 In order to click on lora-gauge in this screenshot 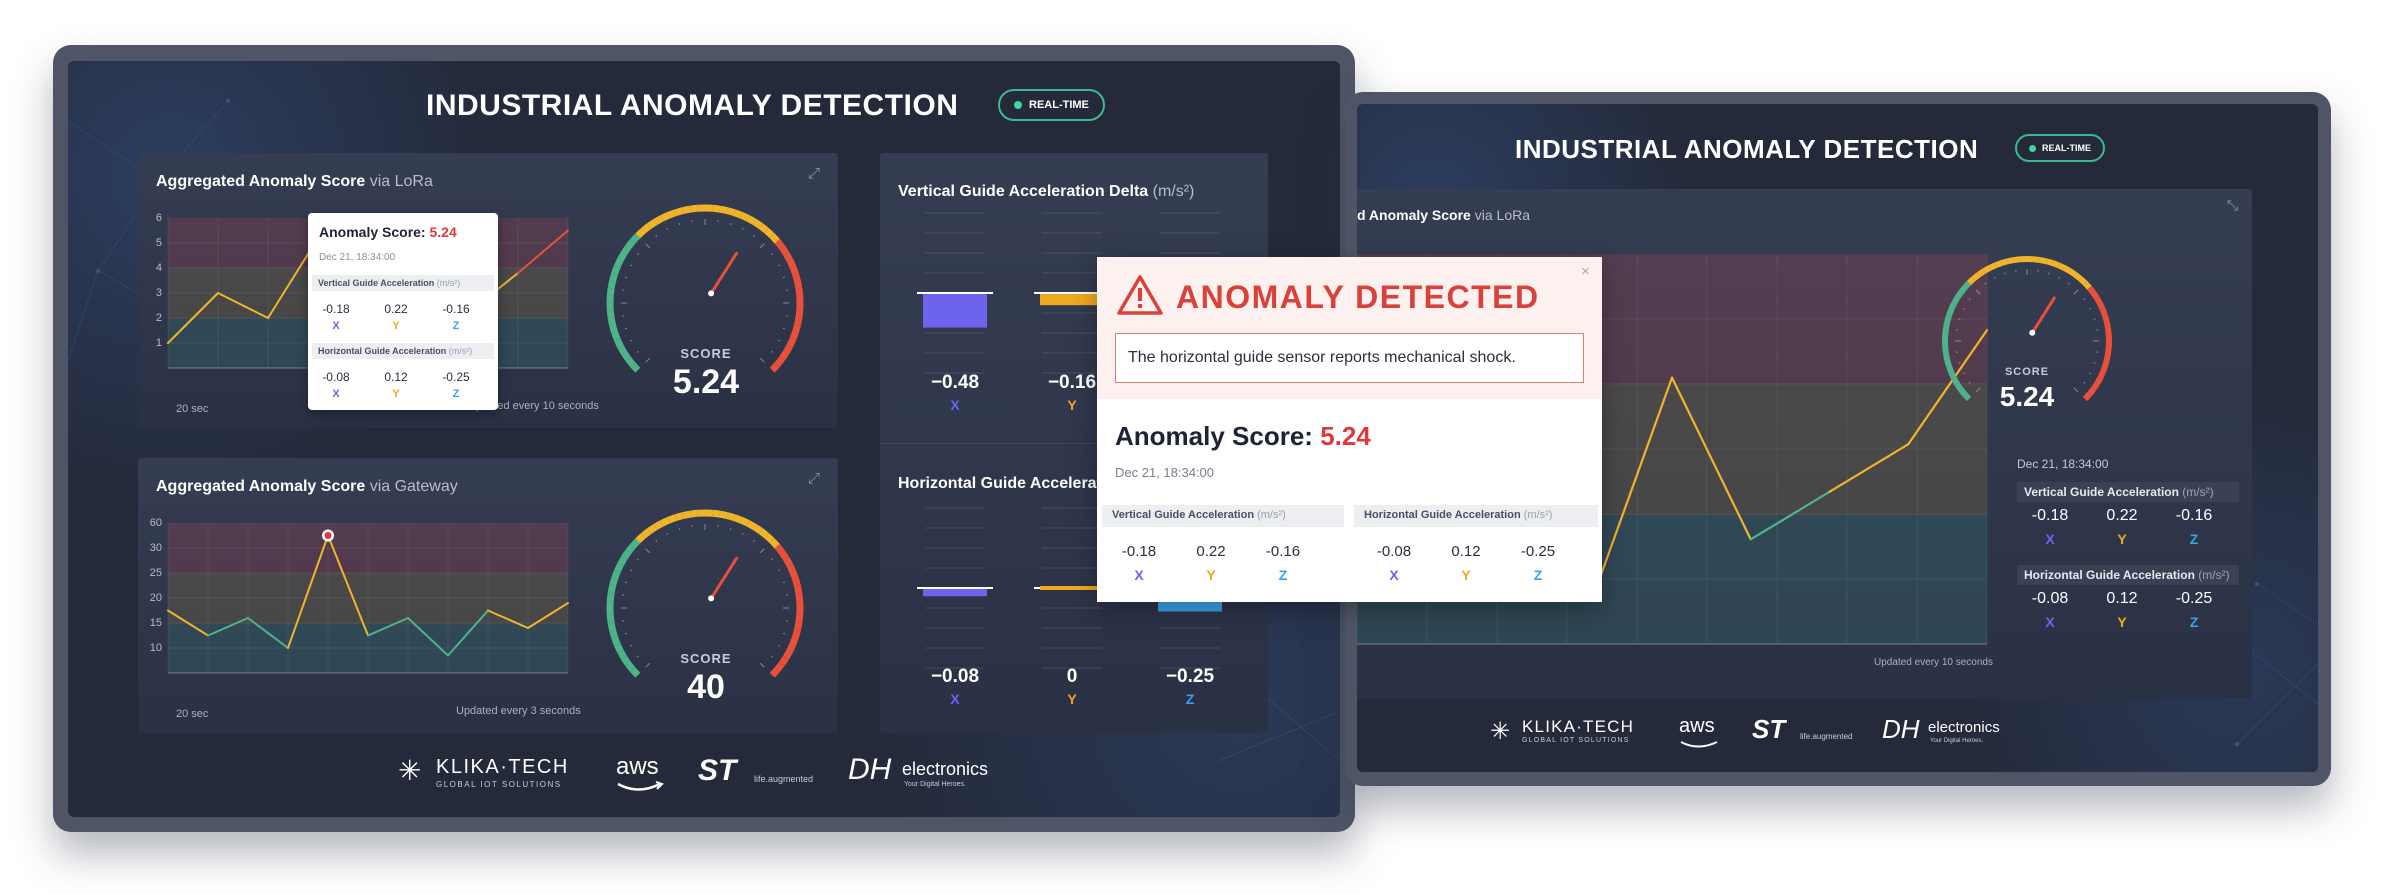, I will do `click(705, 288)`.